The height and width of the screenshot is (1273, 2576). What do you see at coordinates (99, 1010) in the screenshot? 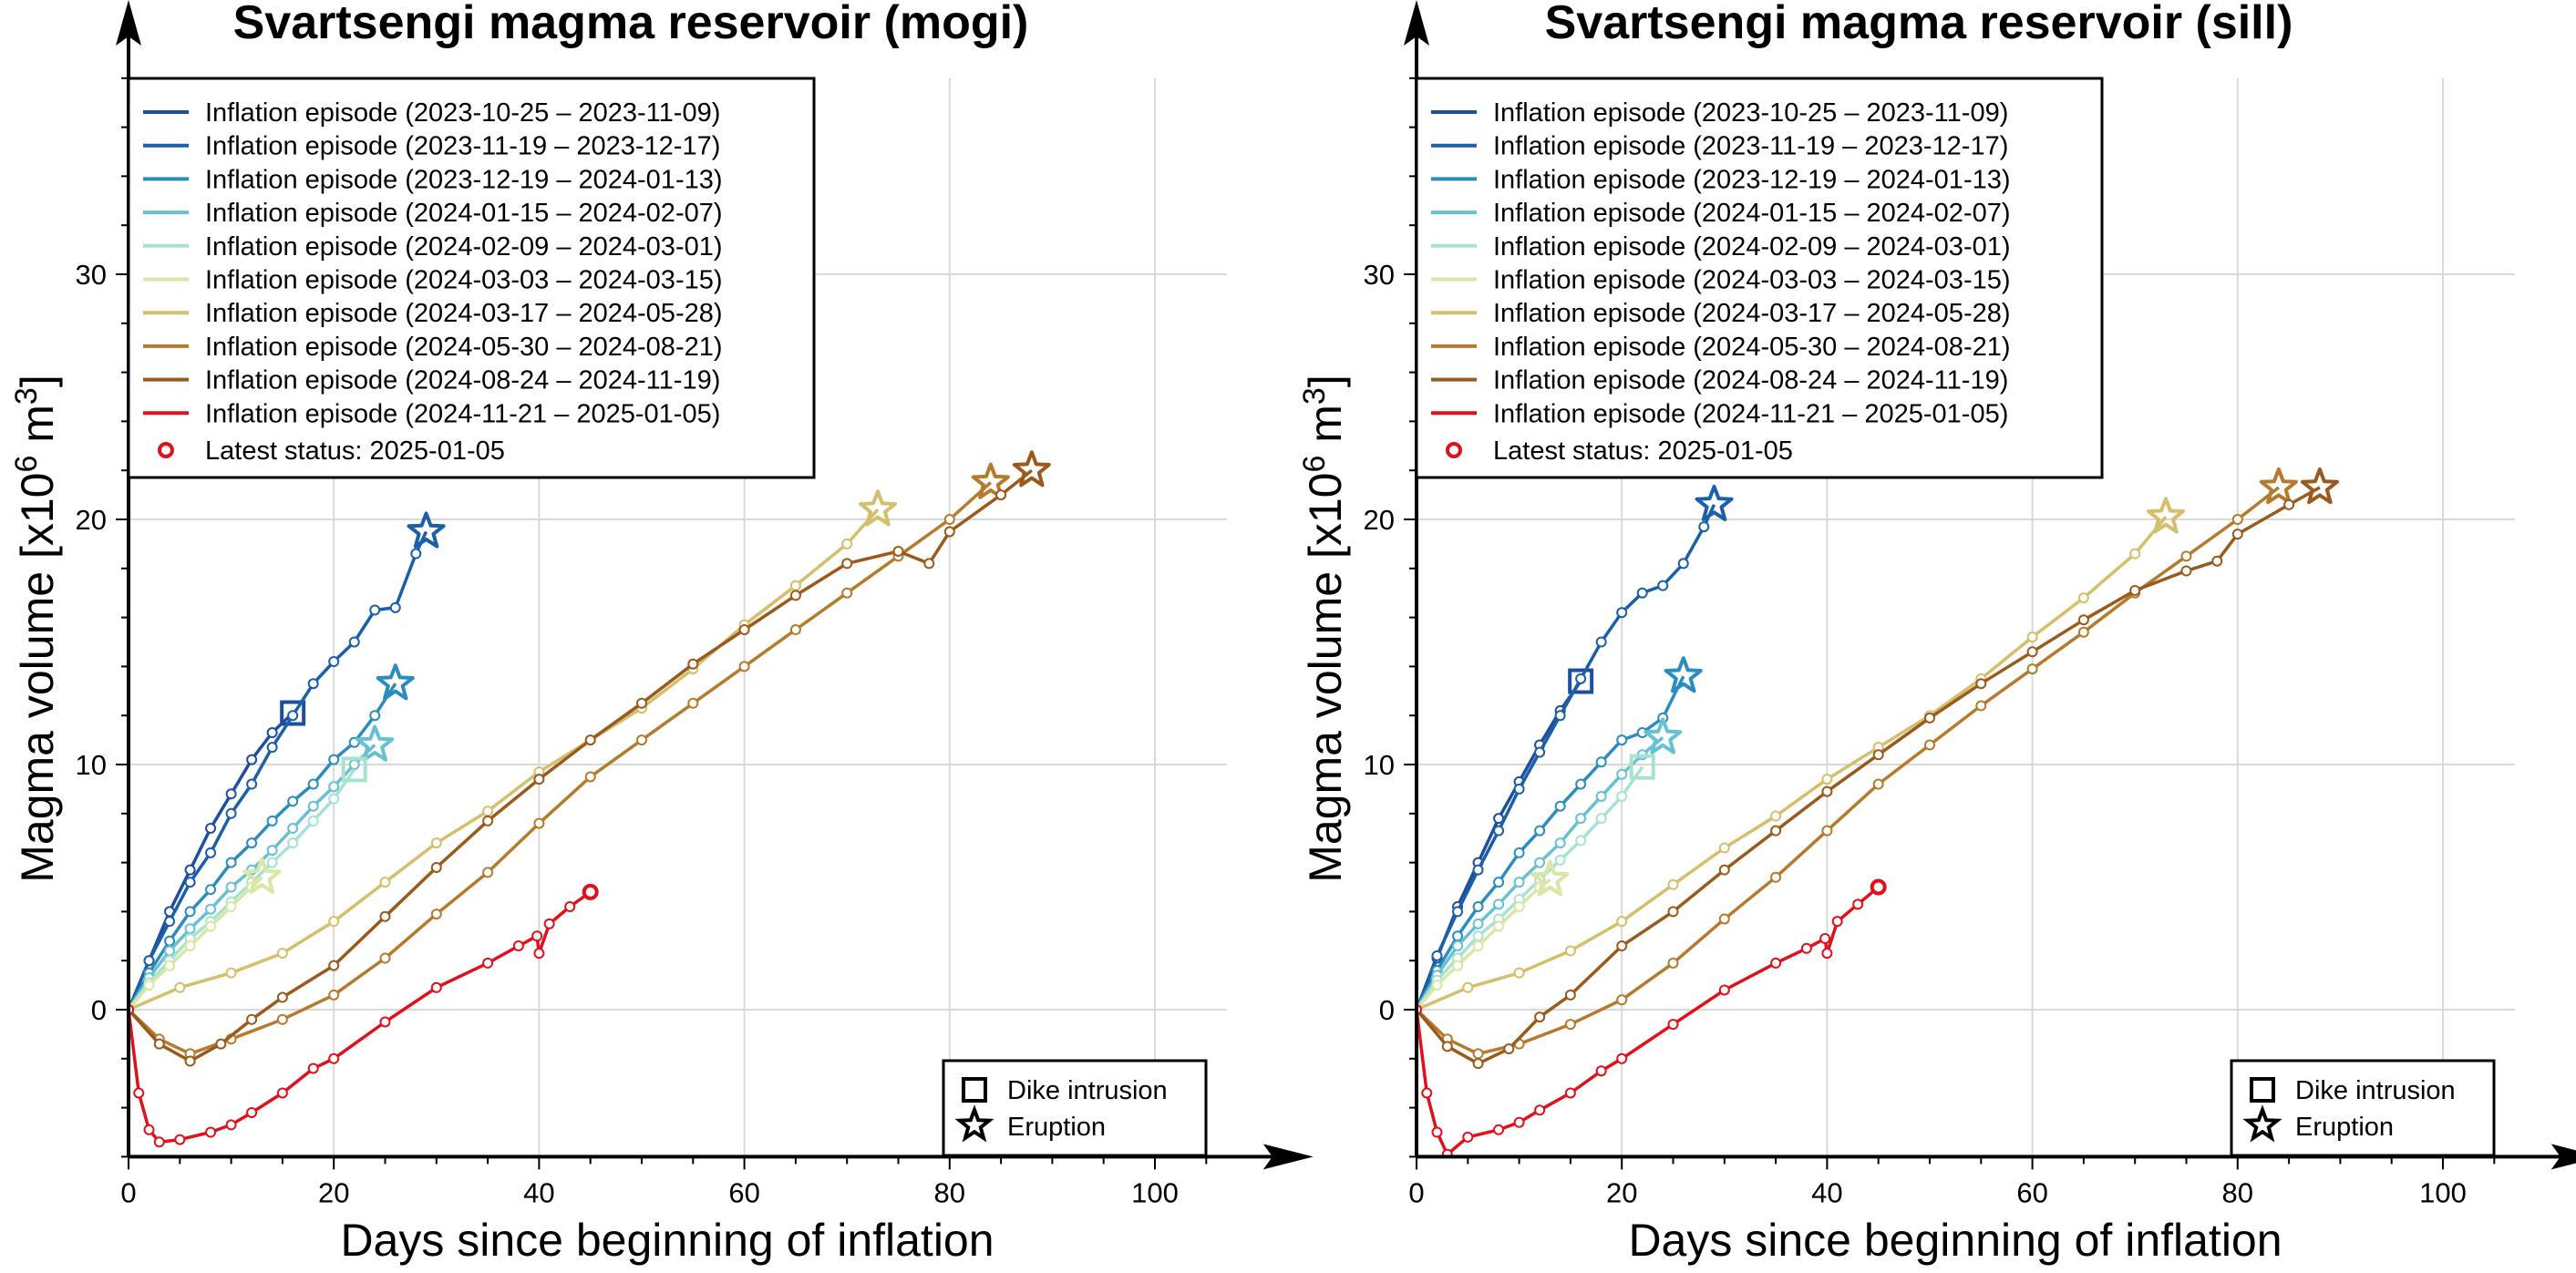
I see `y-tick-label: 0` at bounding box center [99, 1010].